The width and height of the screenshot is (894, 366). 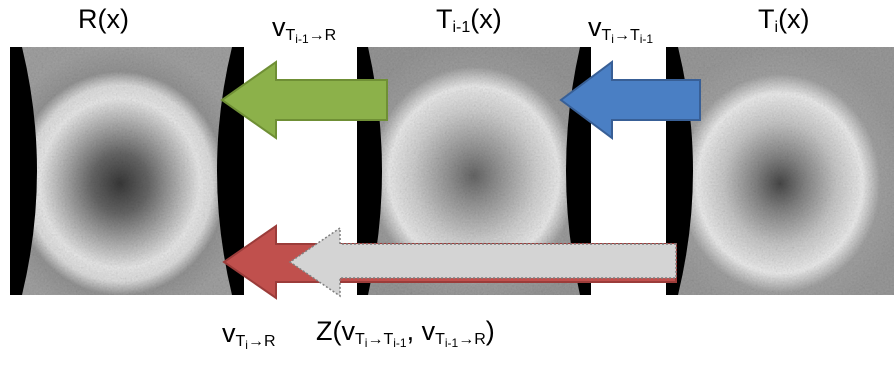 What do you see at coordinates (304, 29) in the screenshot?
I see `label-v-ti1-to-r: vTi-1→R` at bounding box center [304, 29].